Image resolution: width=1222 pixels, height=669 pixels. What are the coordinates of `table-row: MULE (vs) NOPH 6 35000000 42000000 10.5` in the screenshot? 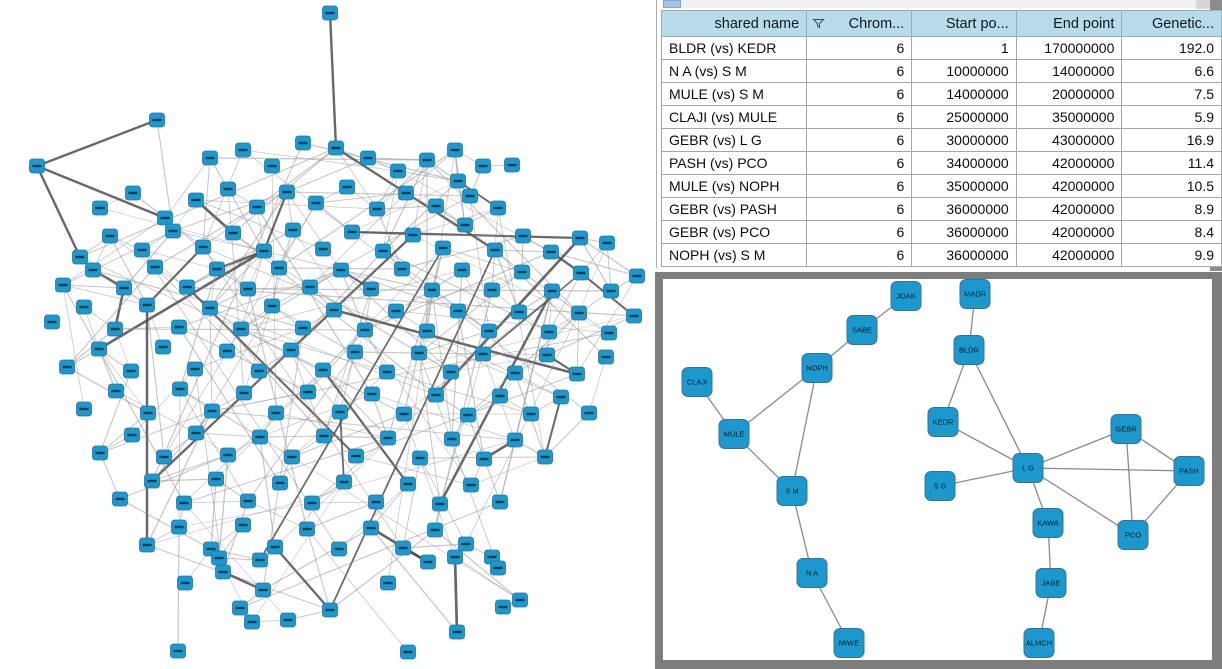 It's located at (941, 186).